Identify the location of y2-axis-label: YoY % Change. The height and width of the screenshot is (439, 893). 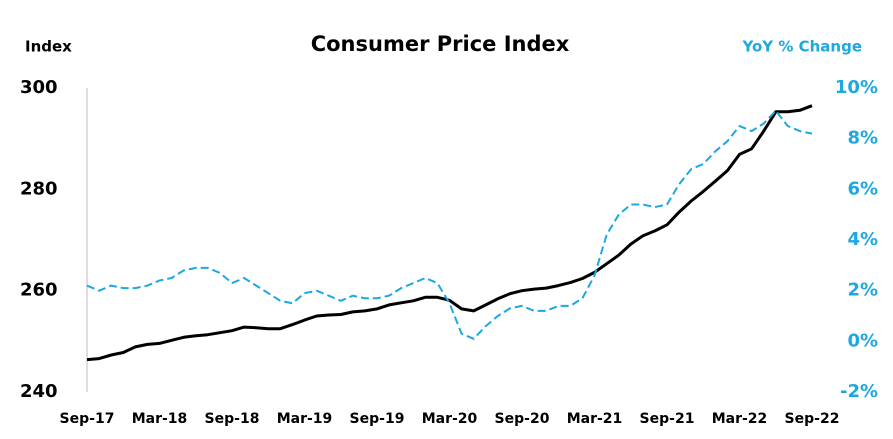
(801, 47).